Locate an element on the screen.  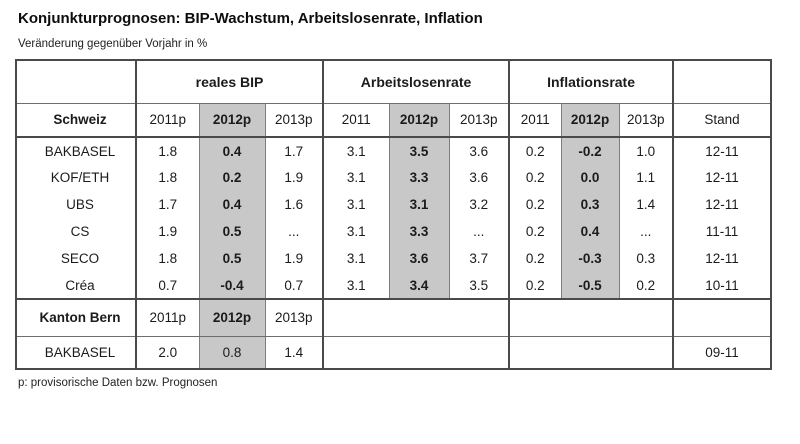
group-header-inflationsrate: Inflationsrate is located at coordinates (591, 82).